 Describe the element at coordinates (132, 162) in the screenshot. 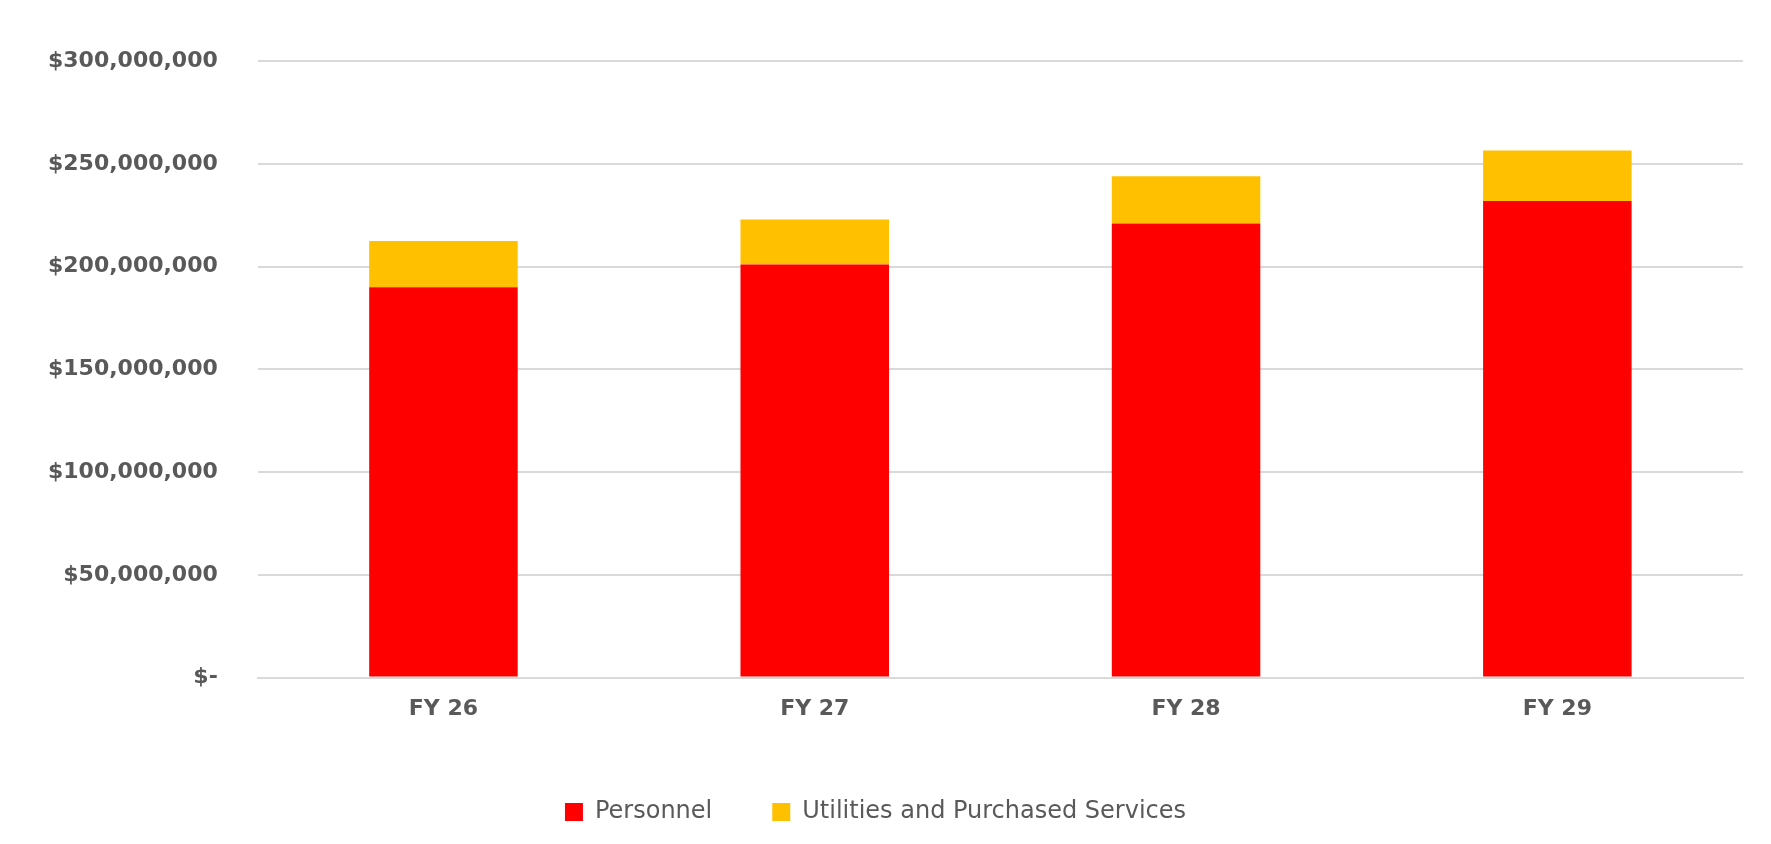

I see `y-tick-label: $250,000,000` at that location.